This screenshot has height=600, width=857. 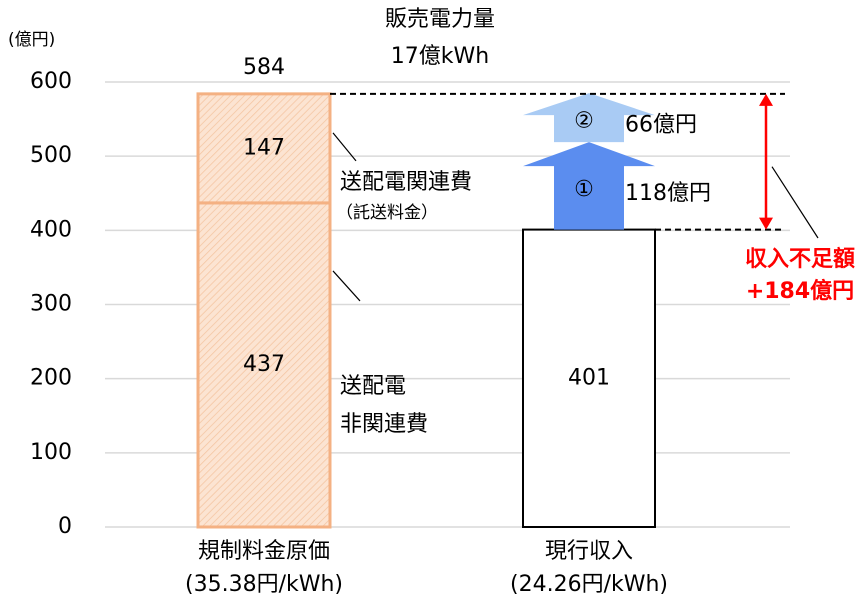 What do you see at coordinates (800, 259) in the screenshot?
I see `gap-label: 収入不足額` at bounding box center [800, 259].